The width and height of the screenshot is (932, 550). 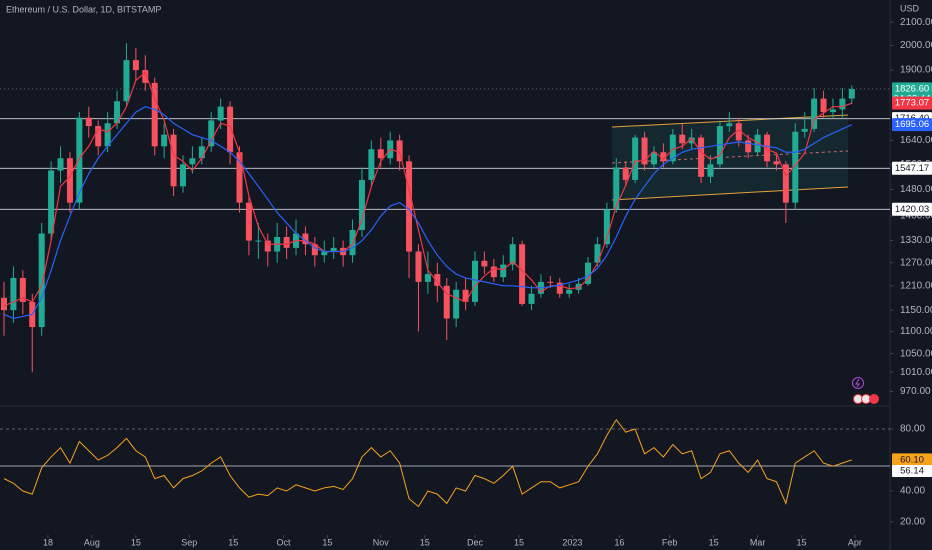 I want to click on x-tick-label: Dec, so click(x=475, y=542).